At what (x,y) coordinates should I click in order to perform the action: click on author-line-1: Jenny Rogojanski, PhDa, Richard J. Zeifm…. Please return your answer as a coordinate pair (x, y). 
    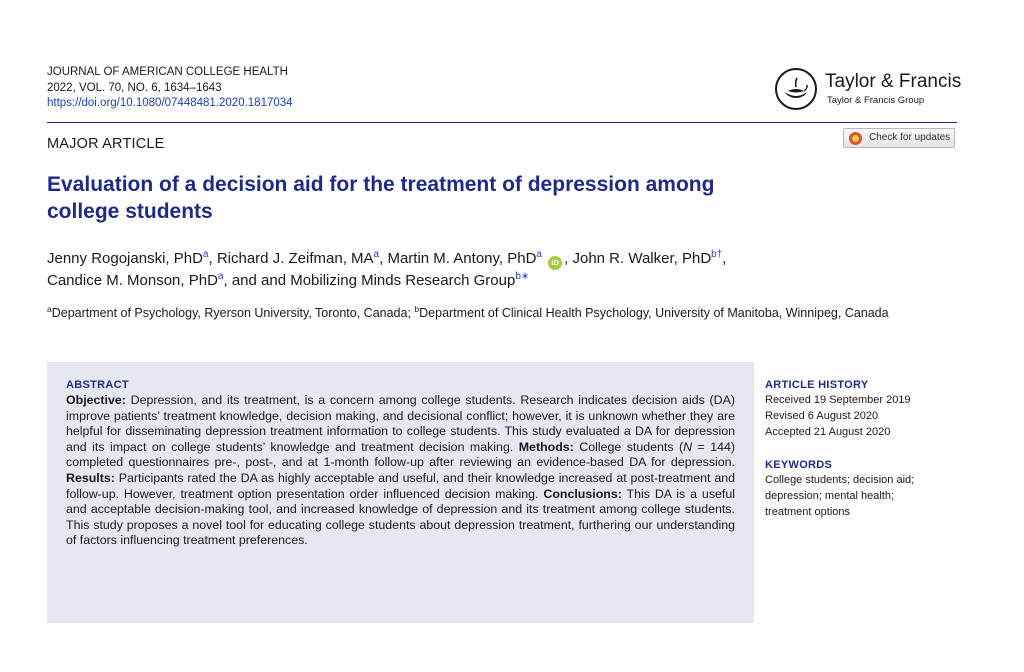
    Looking at the image, I should click on (497, 259).